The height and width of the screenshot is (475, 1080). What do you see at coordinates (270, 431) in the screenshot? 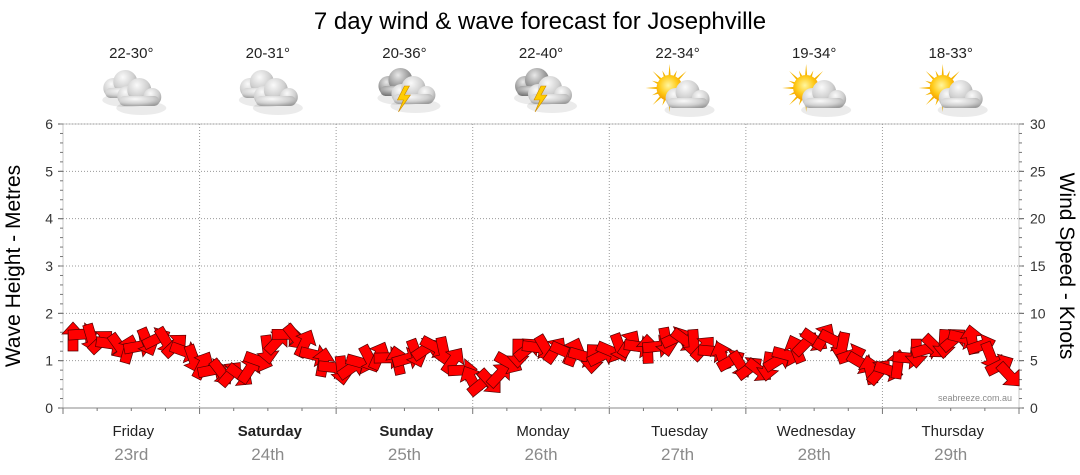
I see `day-name-label: Saturday` at bounding box center [270, 431].